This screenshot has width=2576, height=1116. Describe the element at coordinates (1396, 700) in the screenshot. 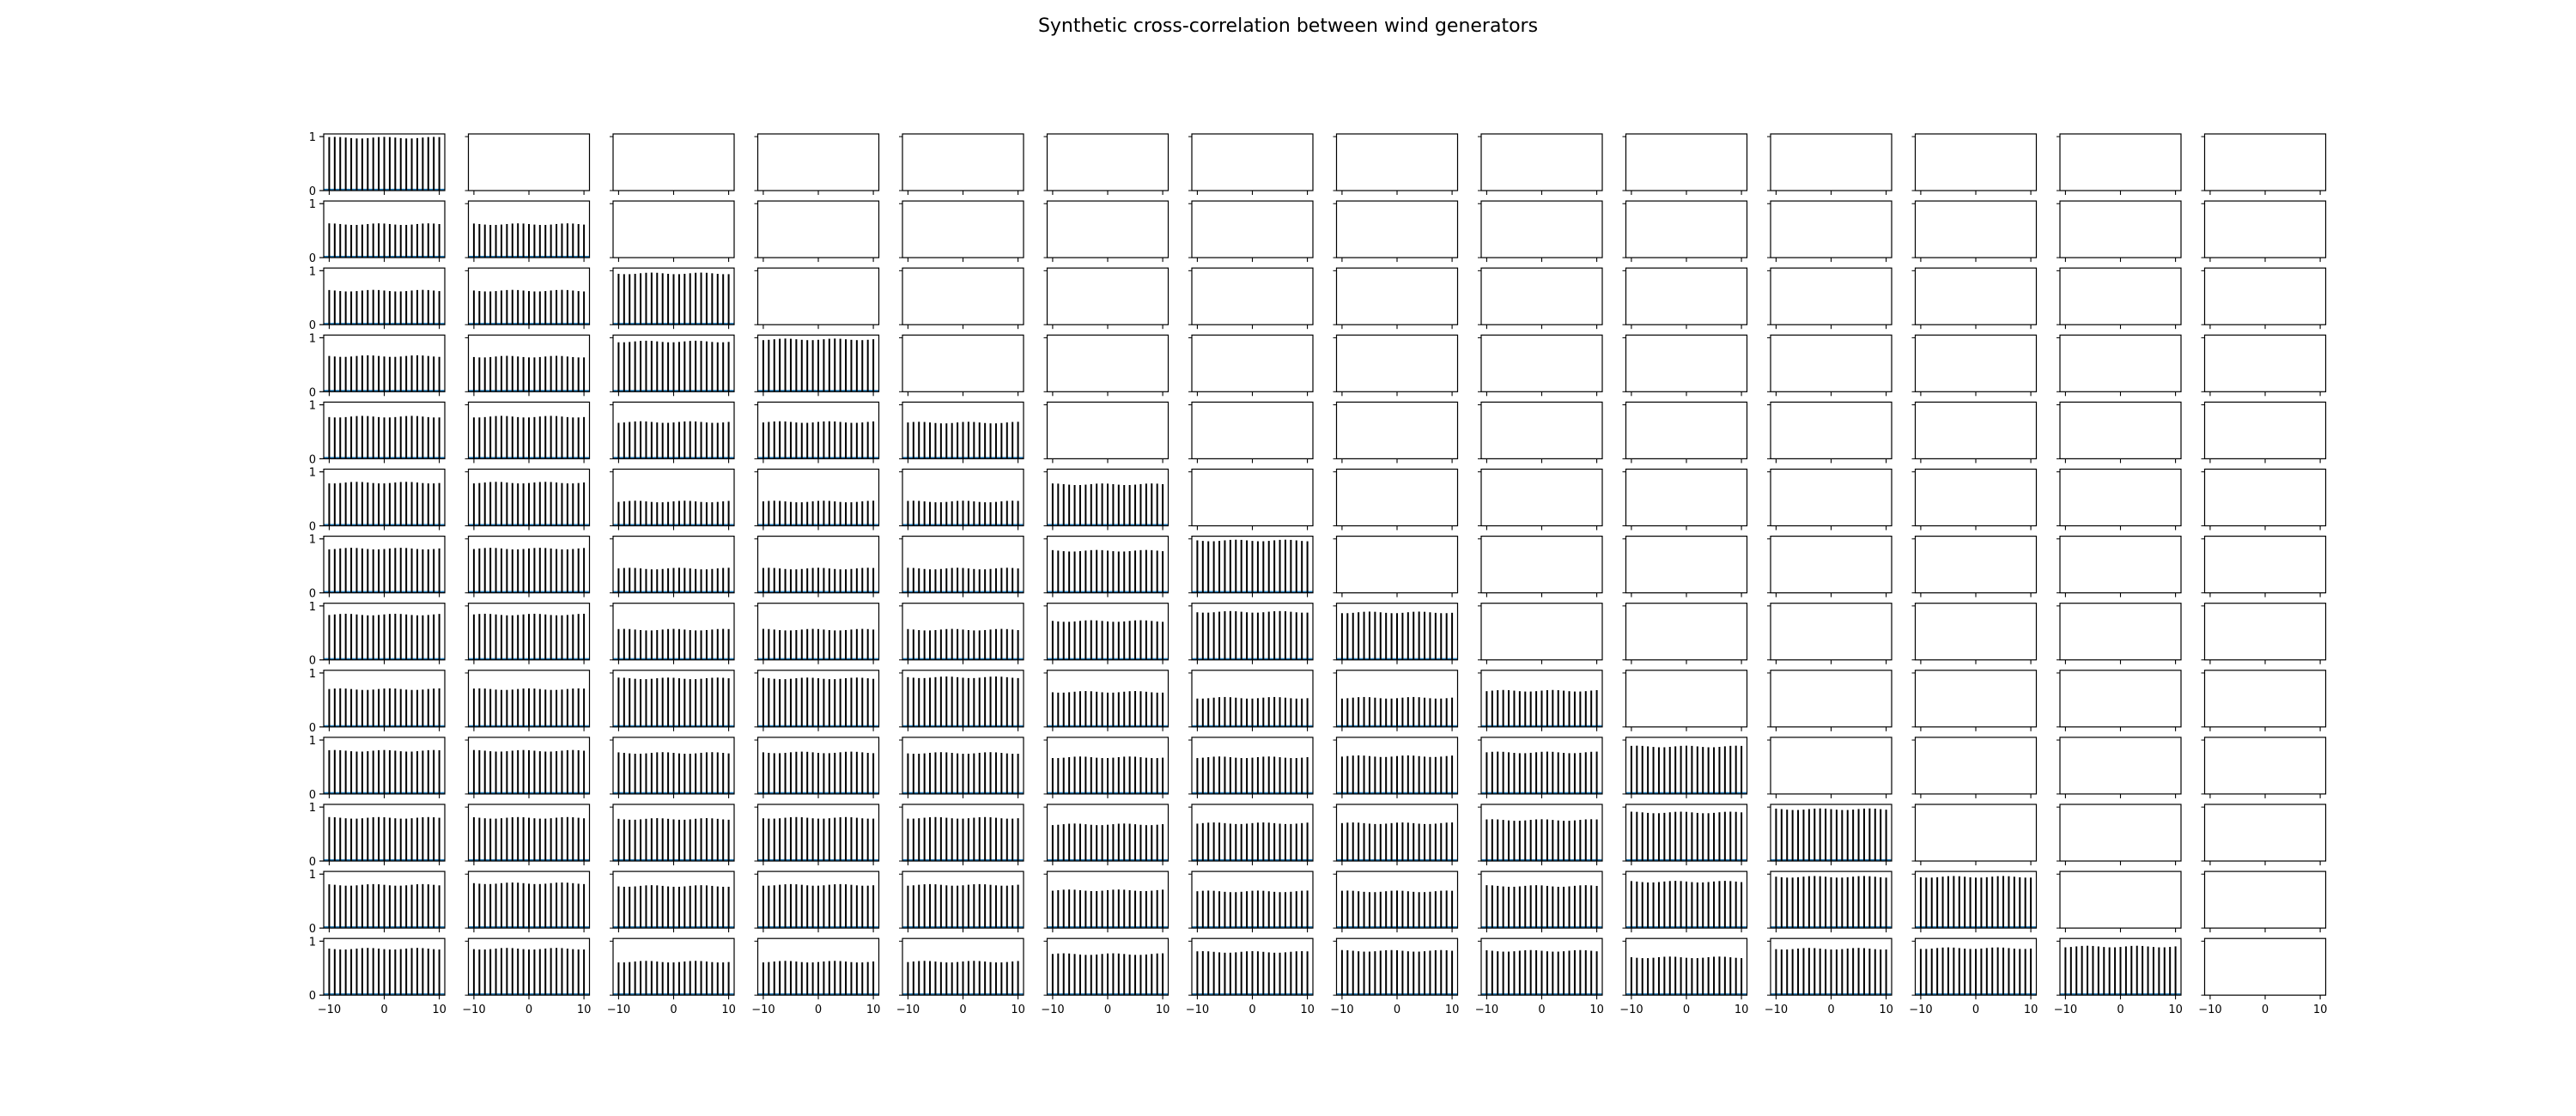

I see `subplot-r8-c7` at that location.